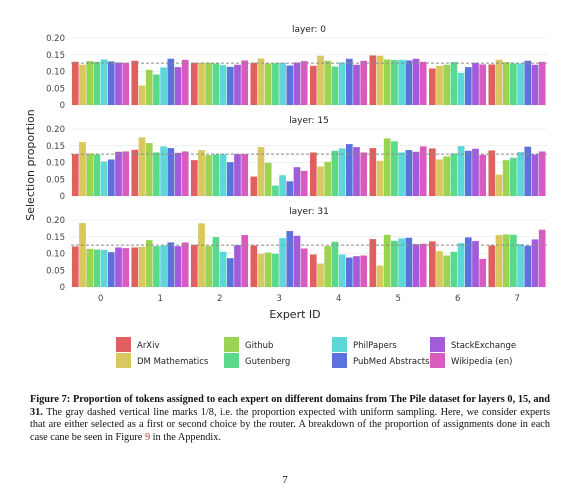 Image resolution: width=570 pixels, height=502 pixels. What do you see at coordinates (138, 344) in the screenshot?
I see `legend-item: ArXiv` at bounding box center [138, 344].